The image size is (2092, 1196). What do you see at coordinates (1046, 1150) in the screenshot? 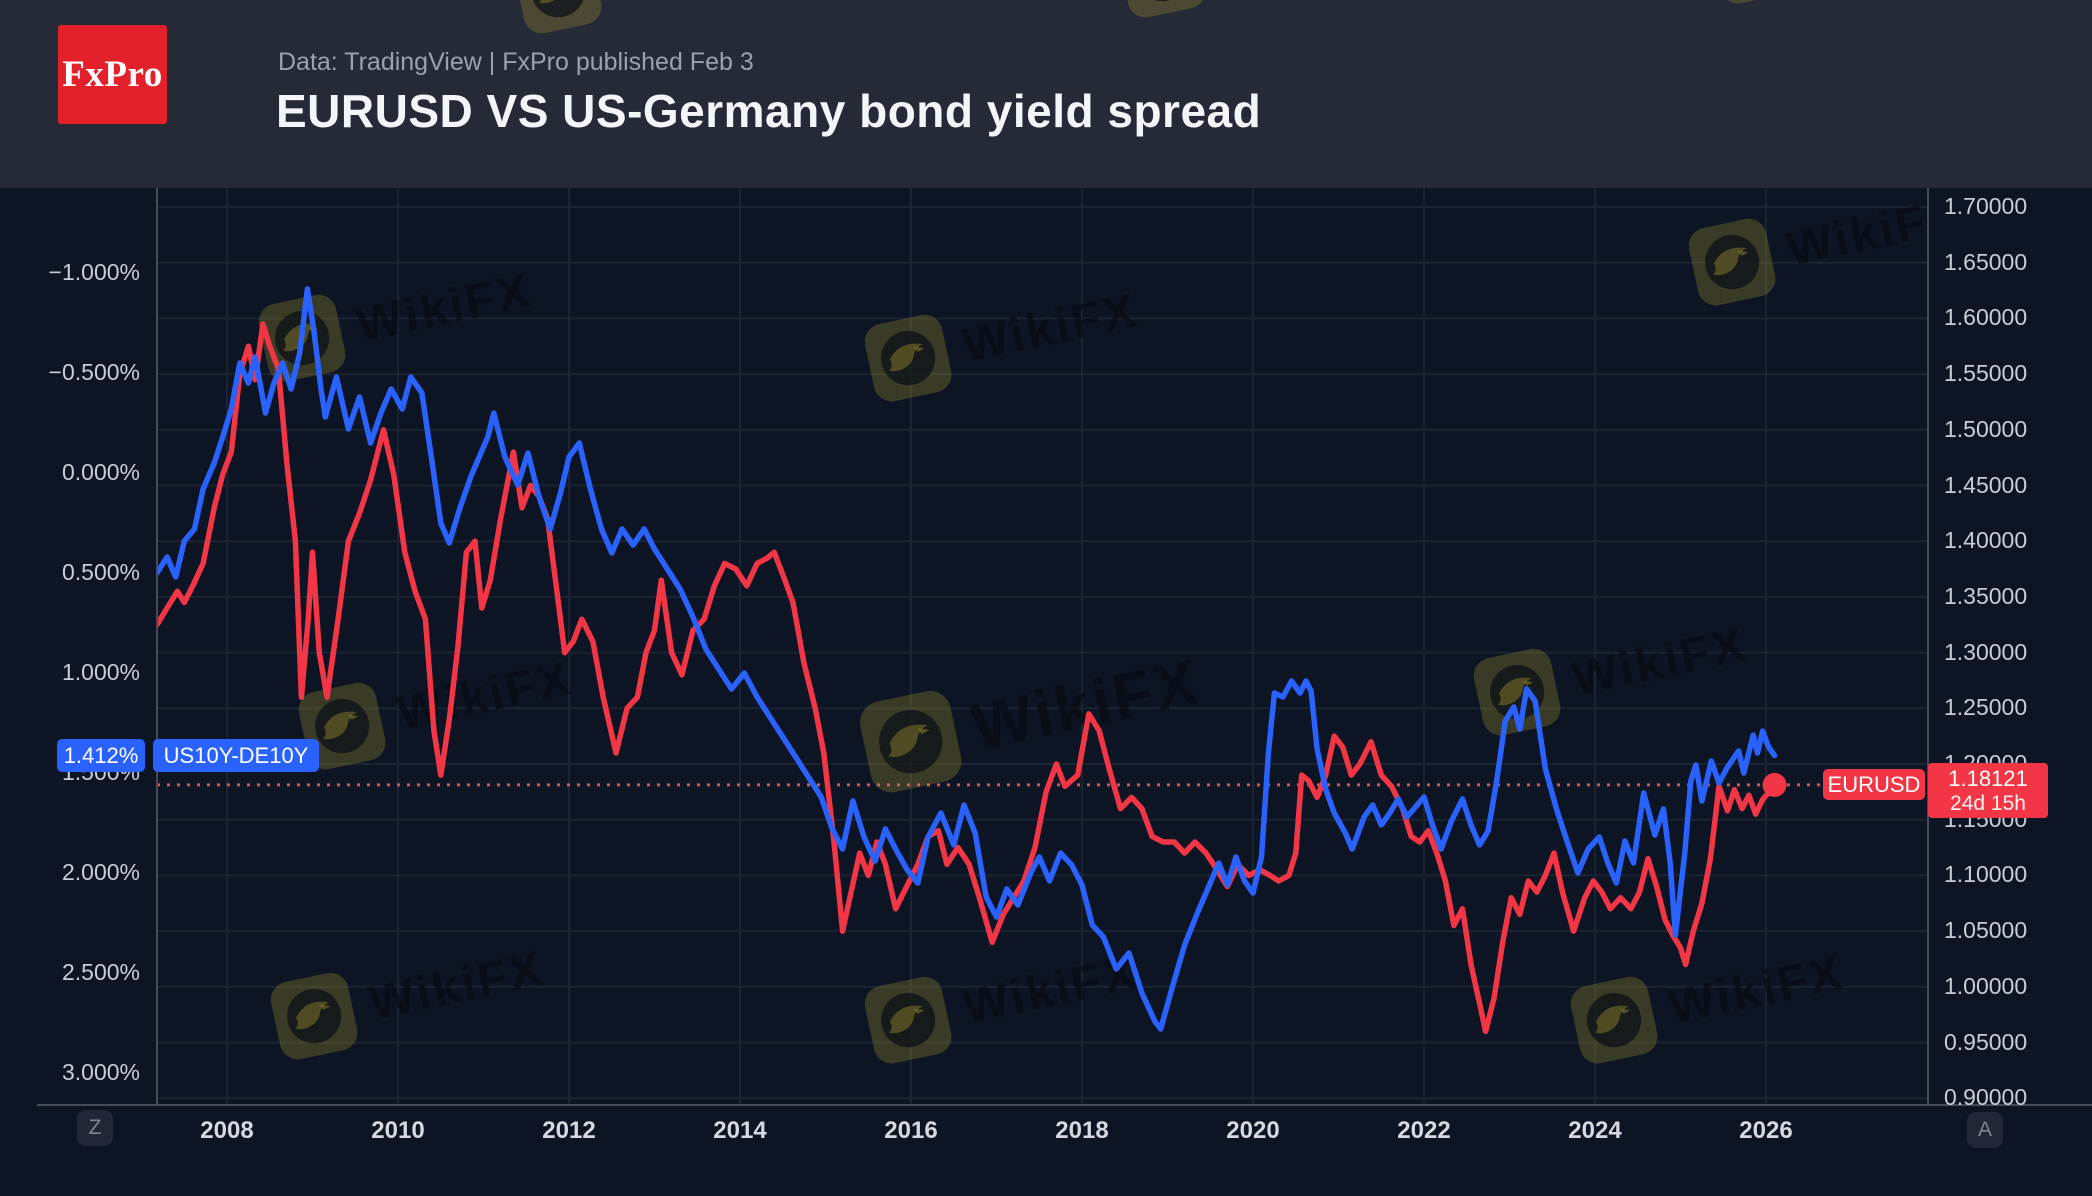
I see `time-scale-area` at bounding box center [1046, 1150].